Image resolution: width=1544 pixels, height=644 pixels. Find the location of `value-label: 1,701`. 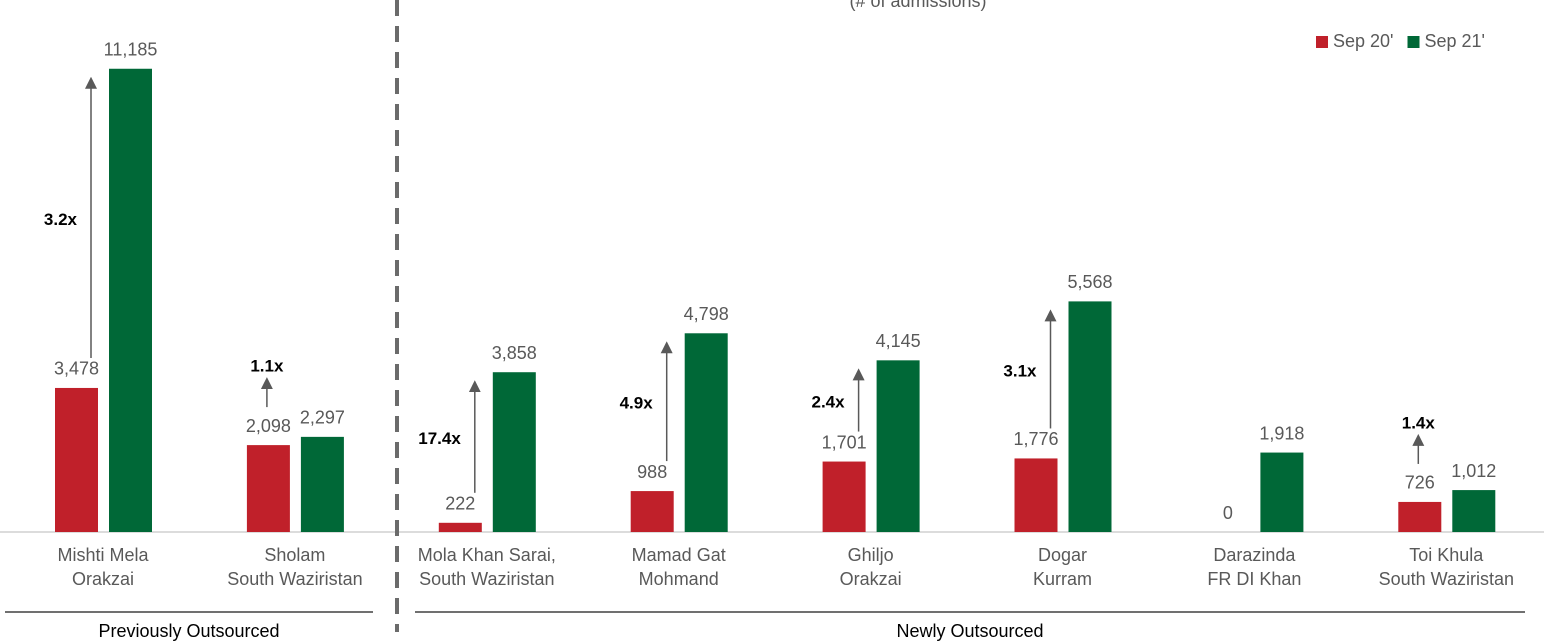

value-label: 1,701 is located at coordinates (844, 442).